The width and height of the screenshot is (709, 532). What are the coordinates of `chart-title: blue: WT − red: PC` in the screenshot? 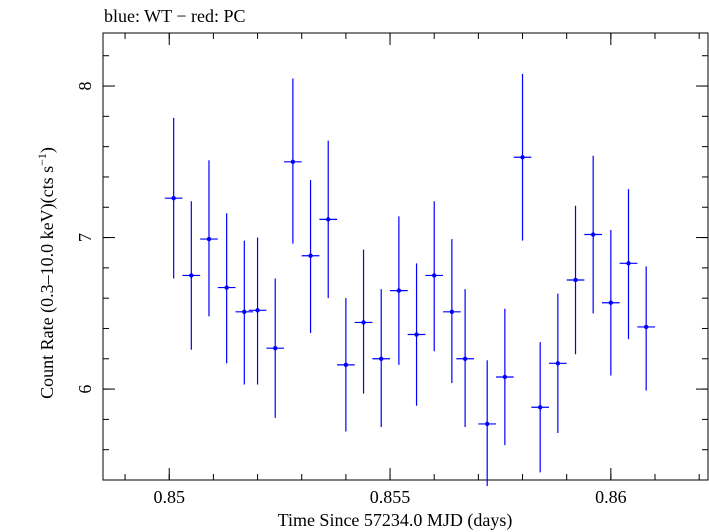 It's located at (174, 16).